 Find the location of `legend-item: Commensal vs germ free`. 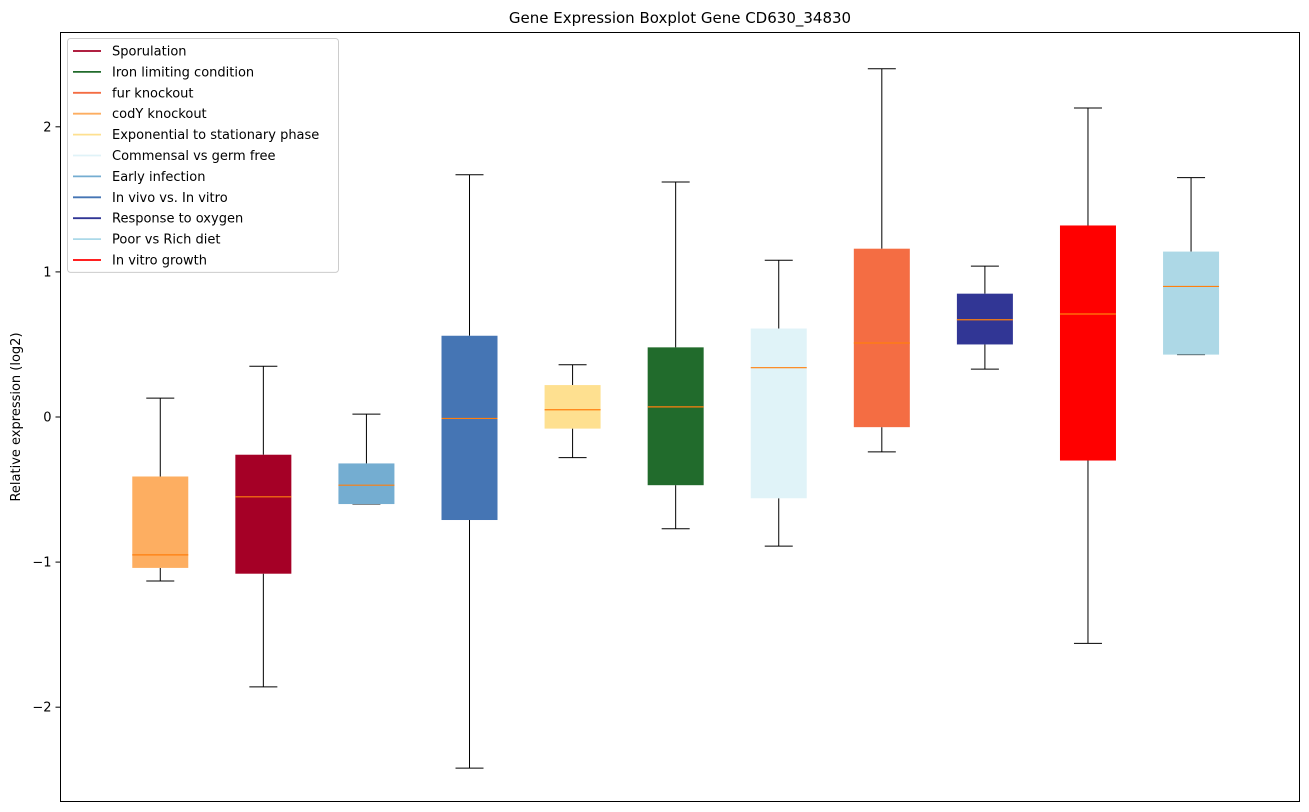

legend-item: Commensal vs germ free is located at coordinates (174, 156).